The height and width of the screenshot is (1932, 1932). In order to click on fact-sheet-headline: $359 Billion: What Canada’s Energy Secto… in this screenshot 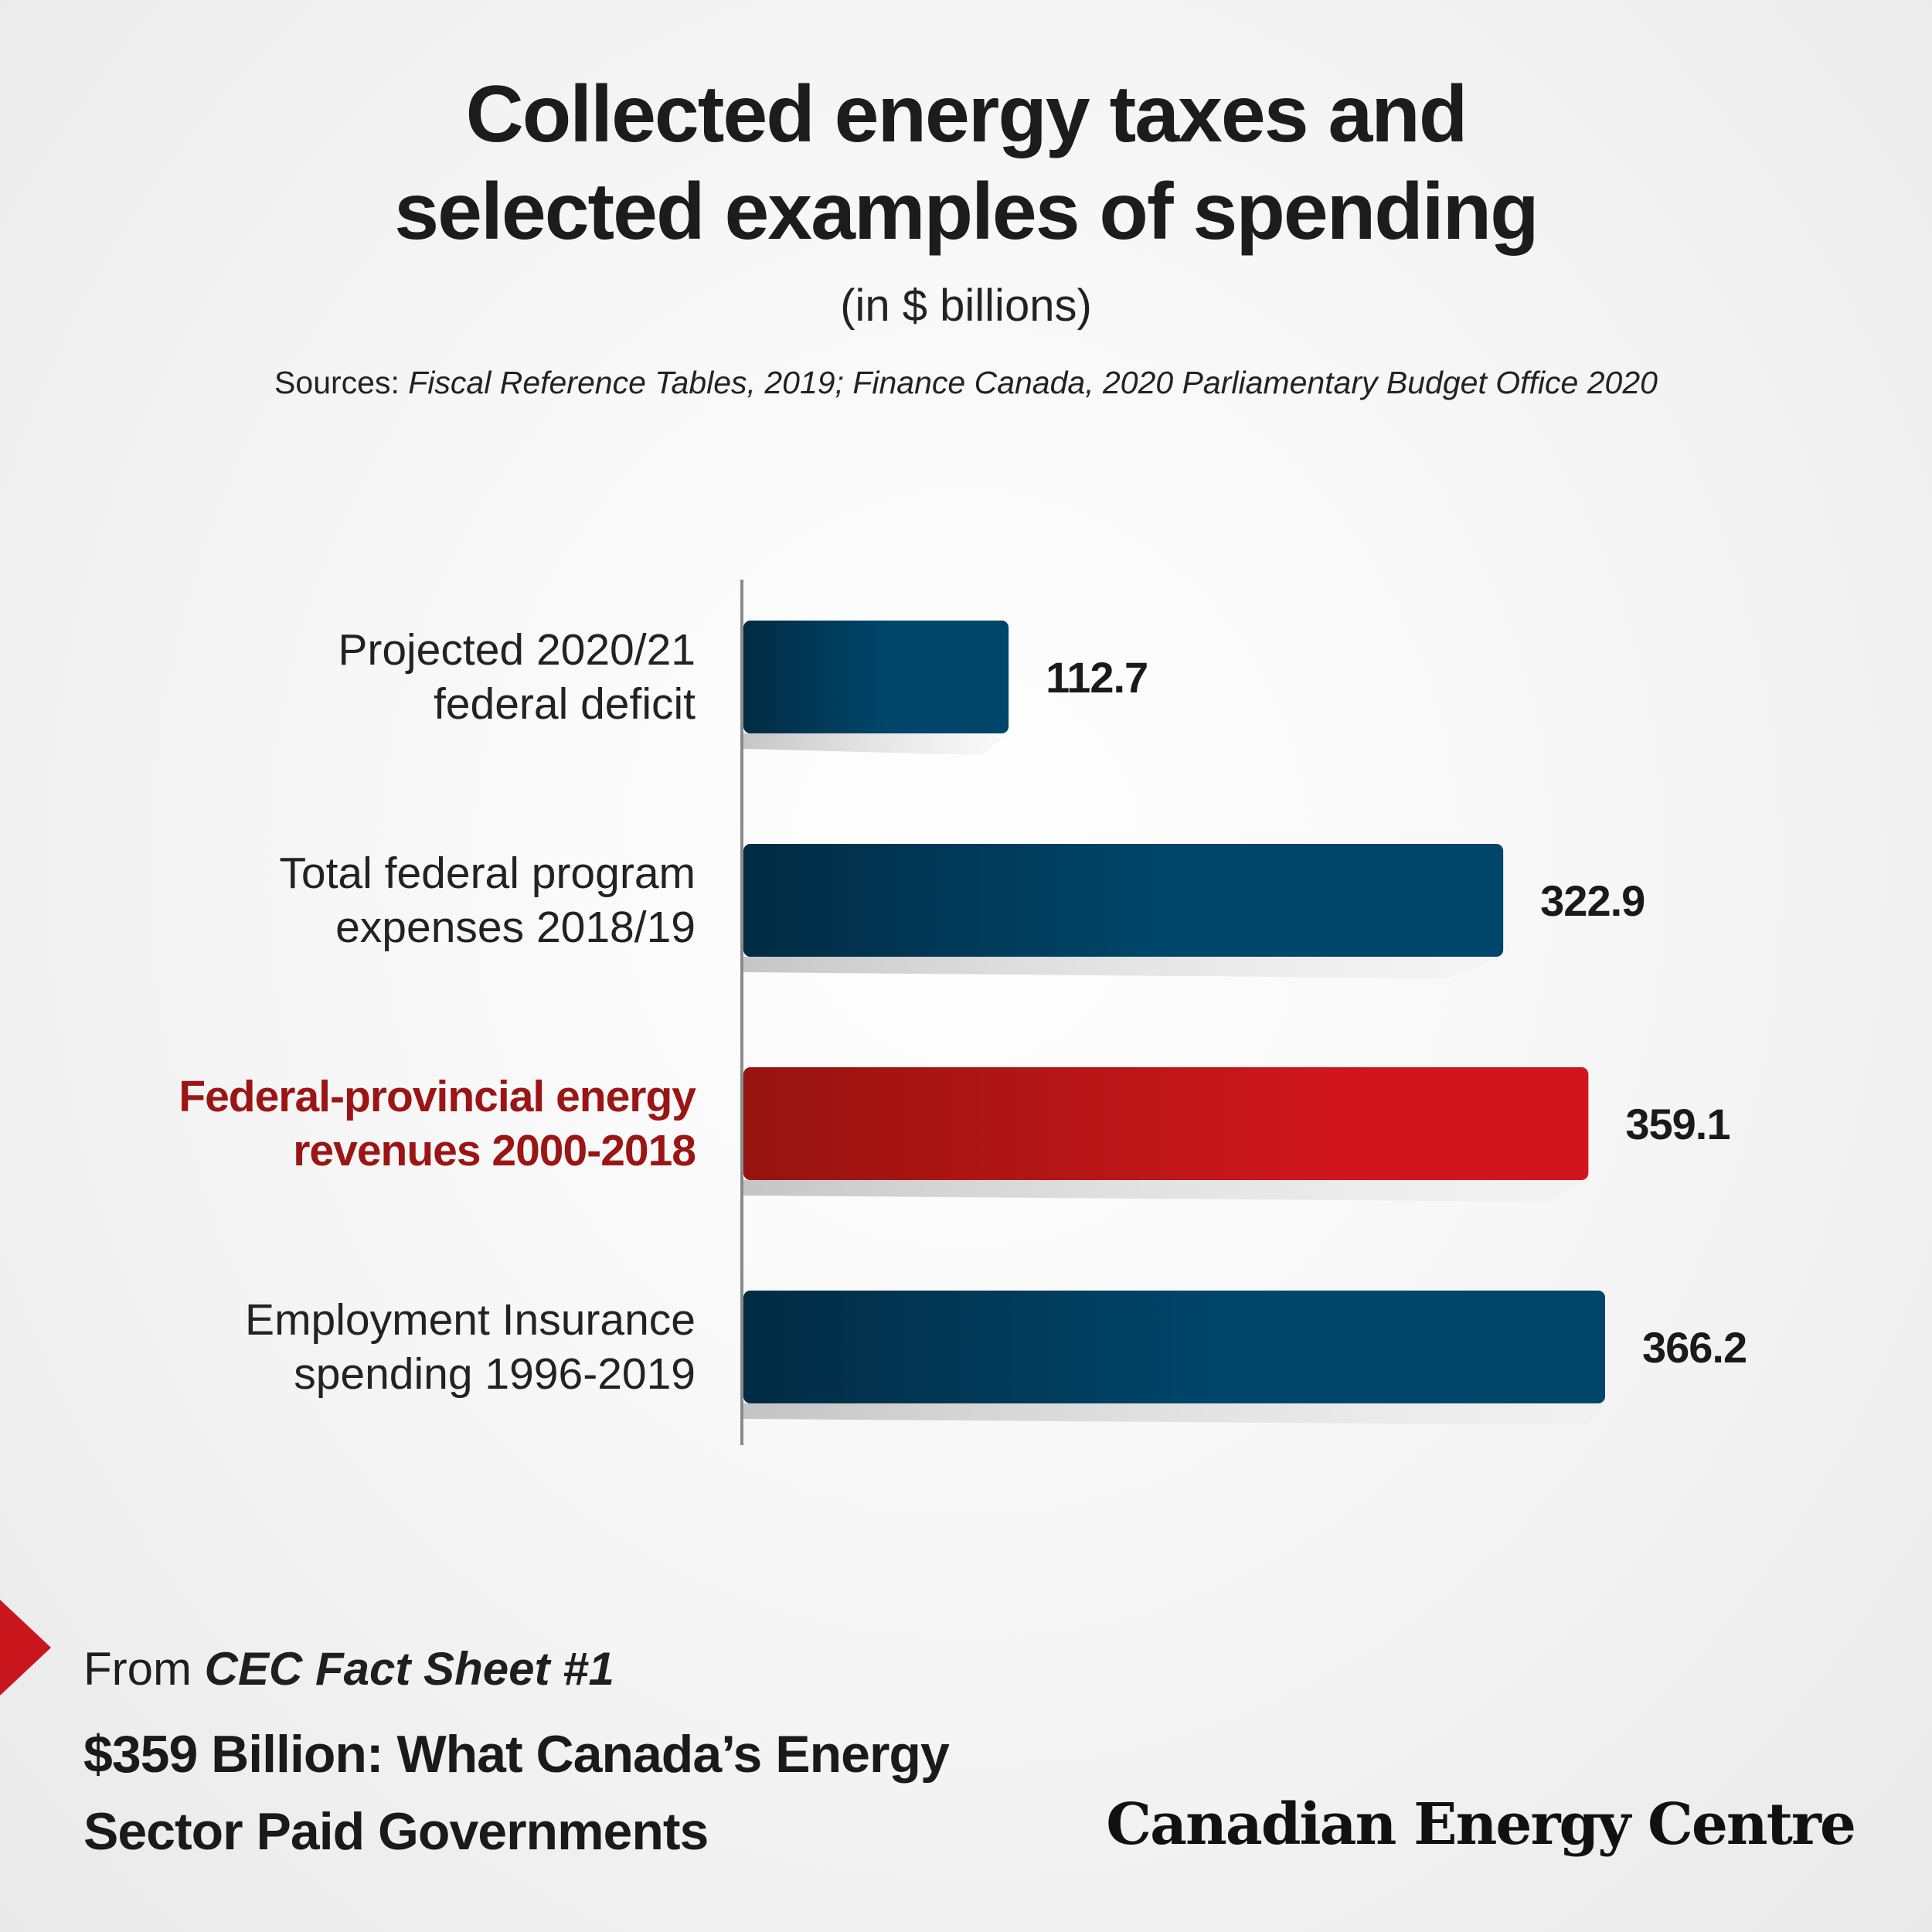, I will do `click(624, 1793)`.